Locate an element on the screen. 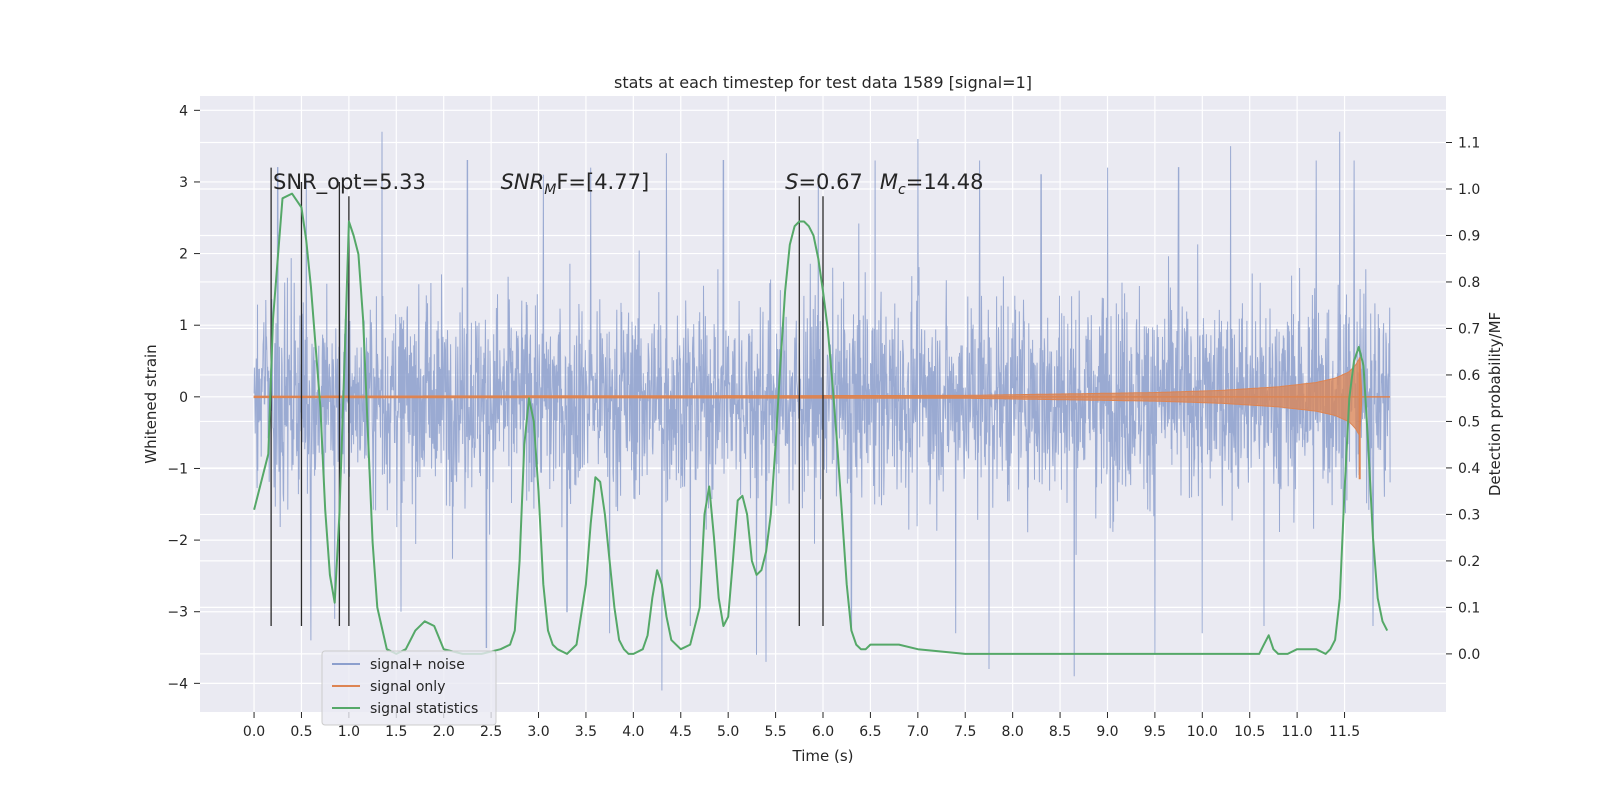 The width and height of the screenshot is (1600, 800). x-tick-label: 4.0 is located at coordinates (633, 732).